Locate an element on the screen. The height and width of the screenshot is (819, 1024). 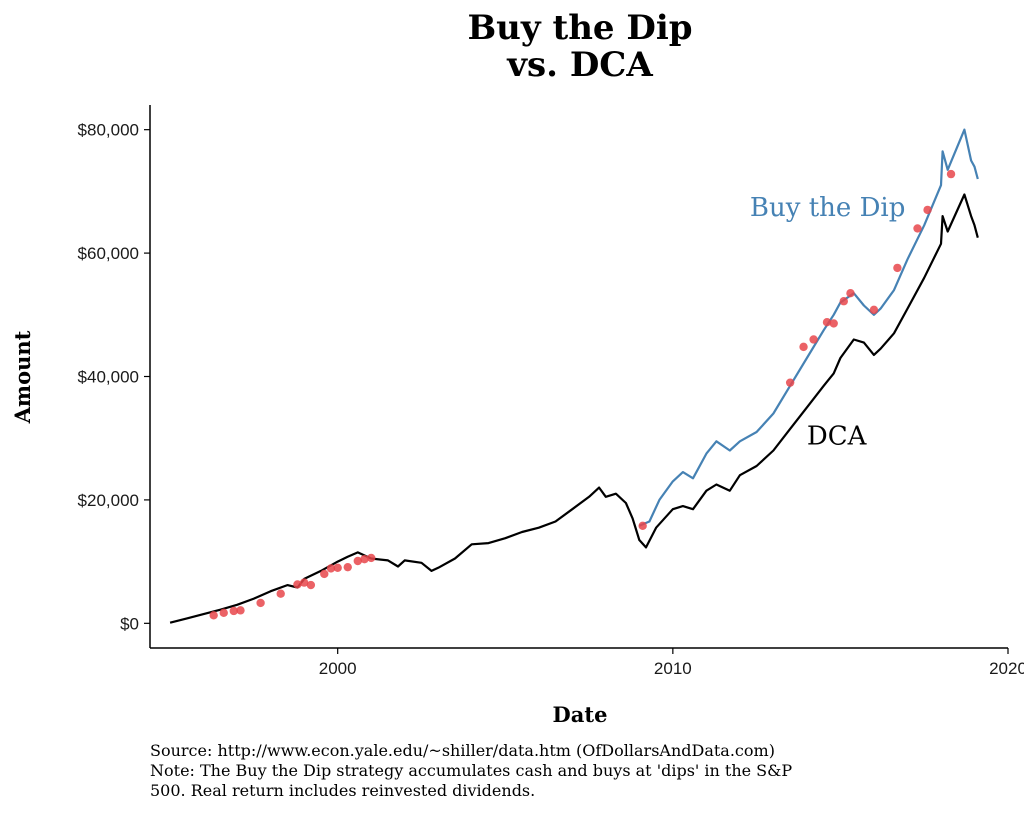
x-axis-ticks: 2000 2010 2020 is located at coordinates (671, 663).